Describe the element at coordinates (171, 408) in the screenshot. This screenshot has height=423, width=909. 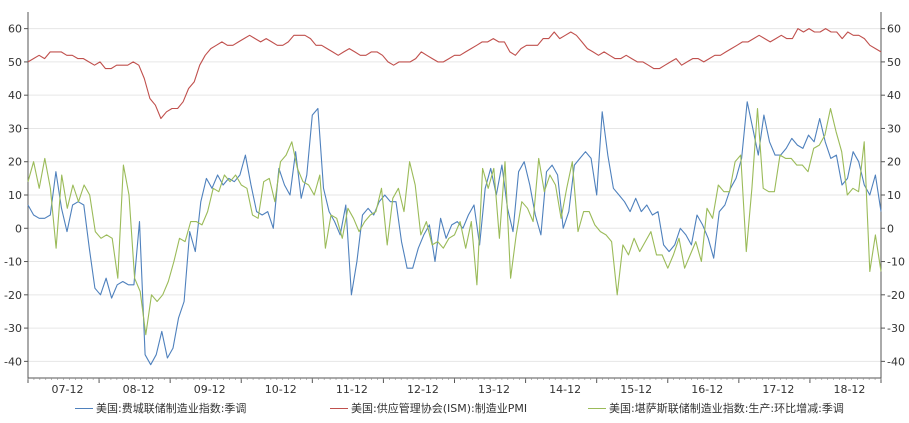
I see `legend-label-philly: 美国:费城联储制造业指数:季调` at that location.